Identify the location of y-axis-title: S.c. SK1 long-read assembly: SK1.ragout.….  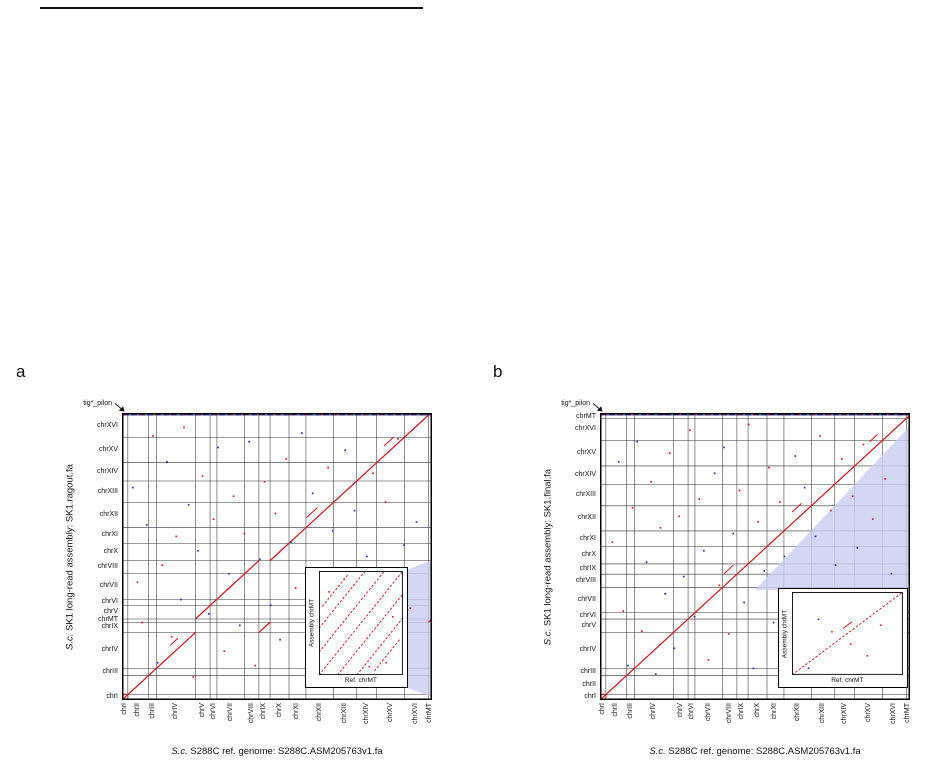
(70, 556).